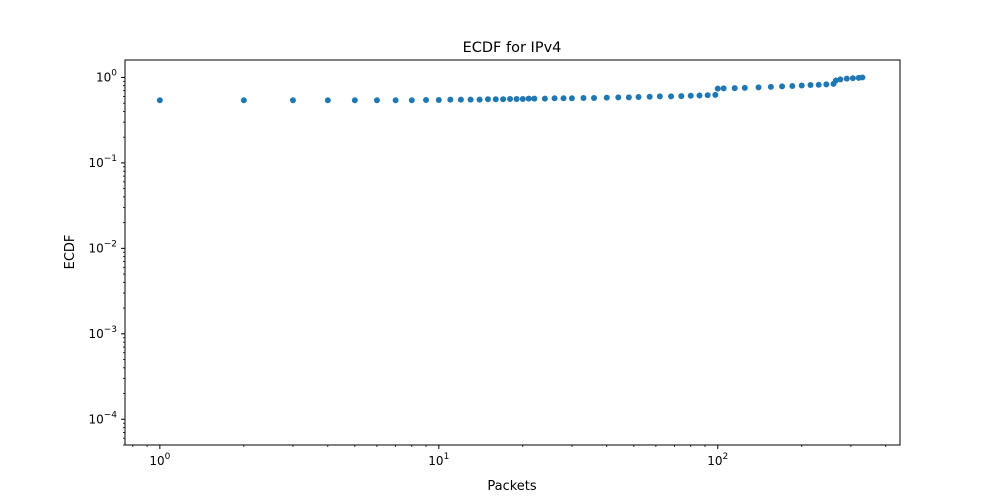  What do you see at coordinates (102, 418) in the screenshot?
I see `y-tick-label: 10⁻⁴` at bounding box center [102, 418].